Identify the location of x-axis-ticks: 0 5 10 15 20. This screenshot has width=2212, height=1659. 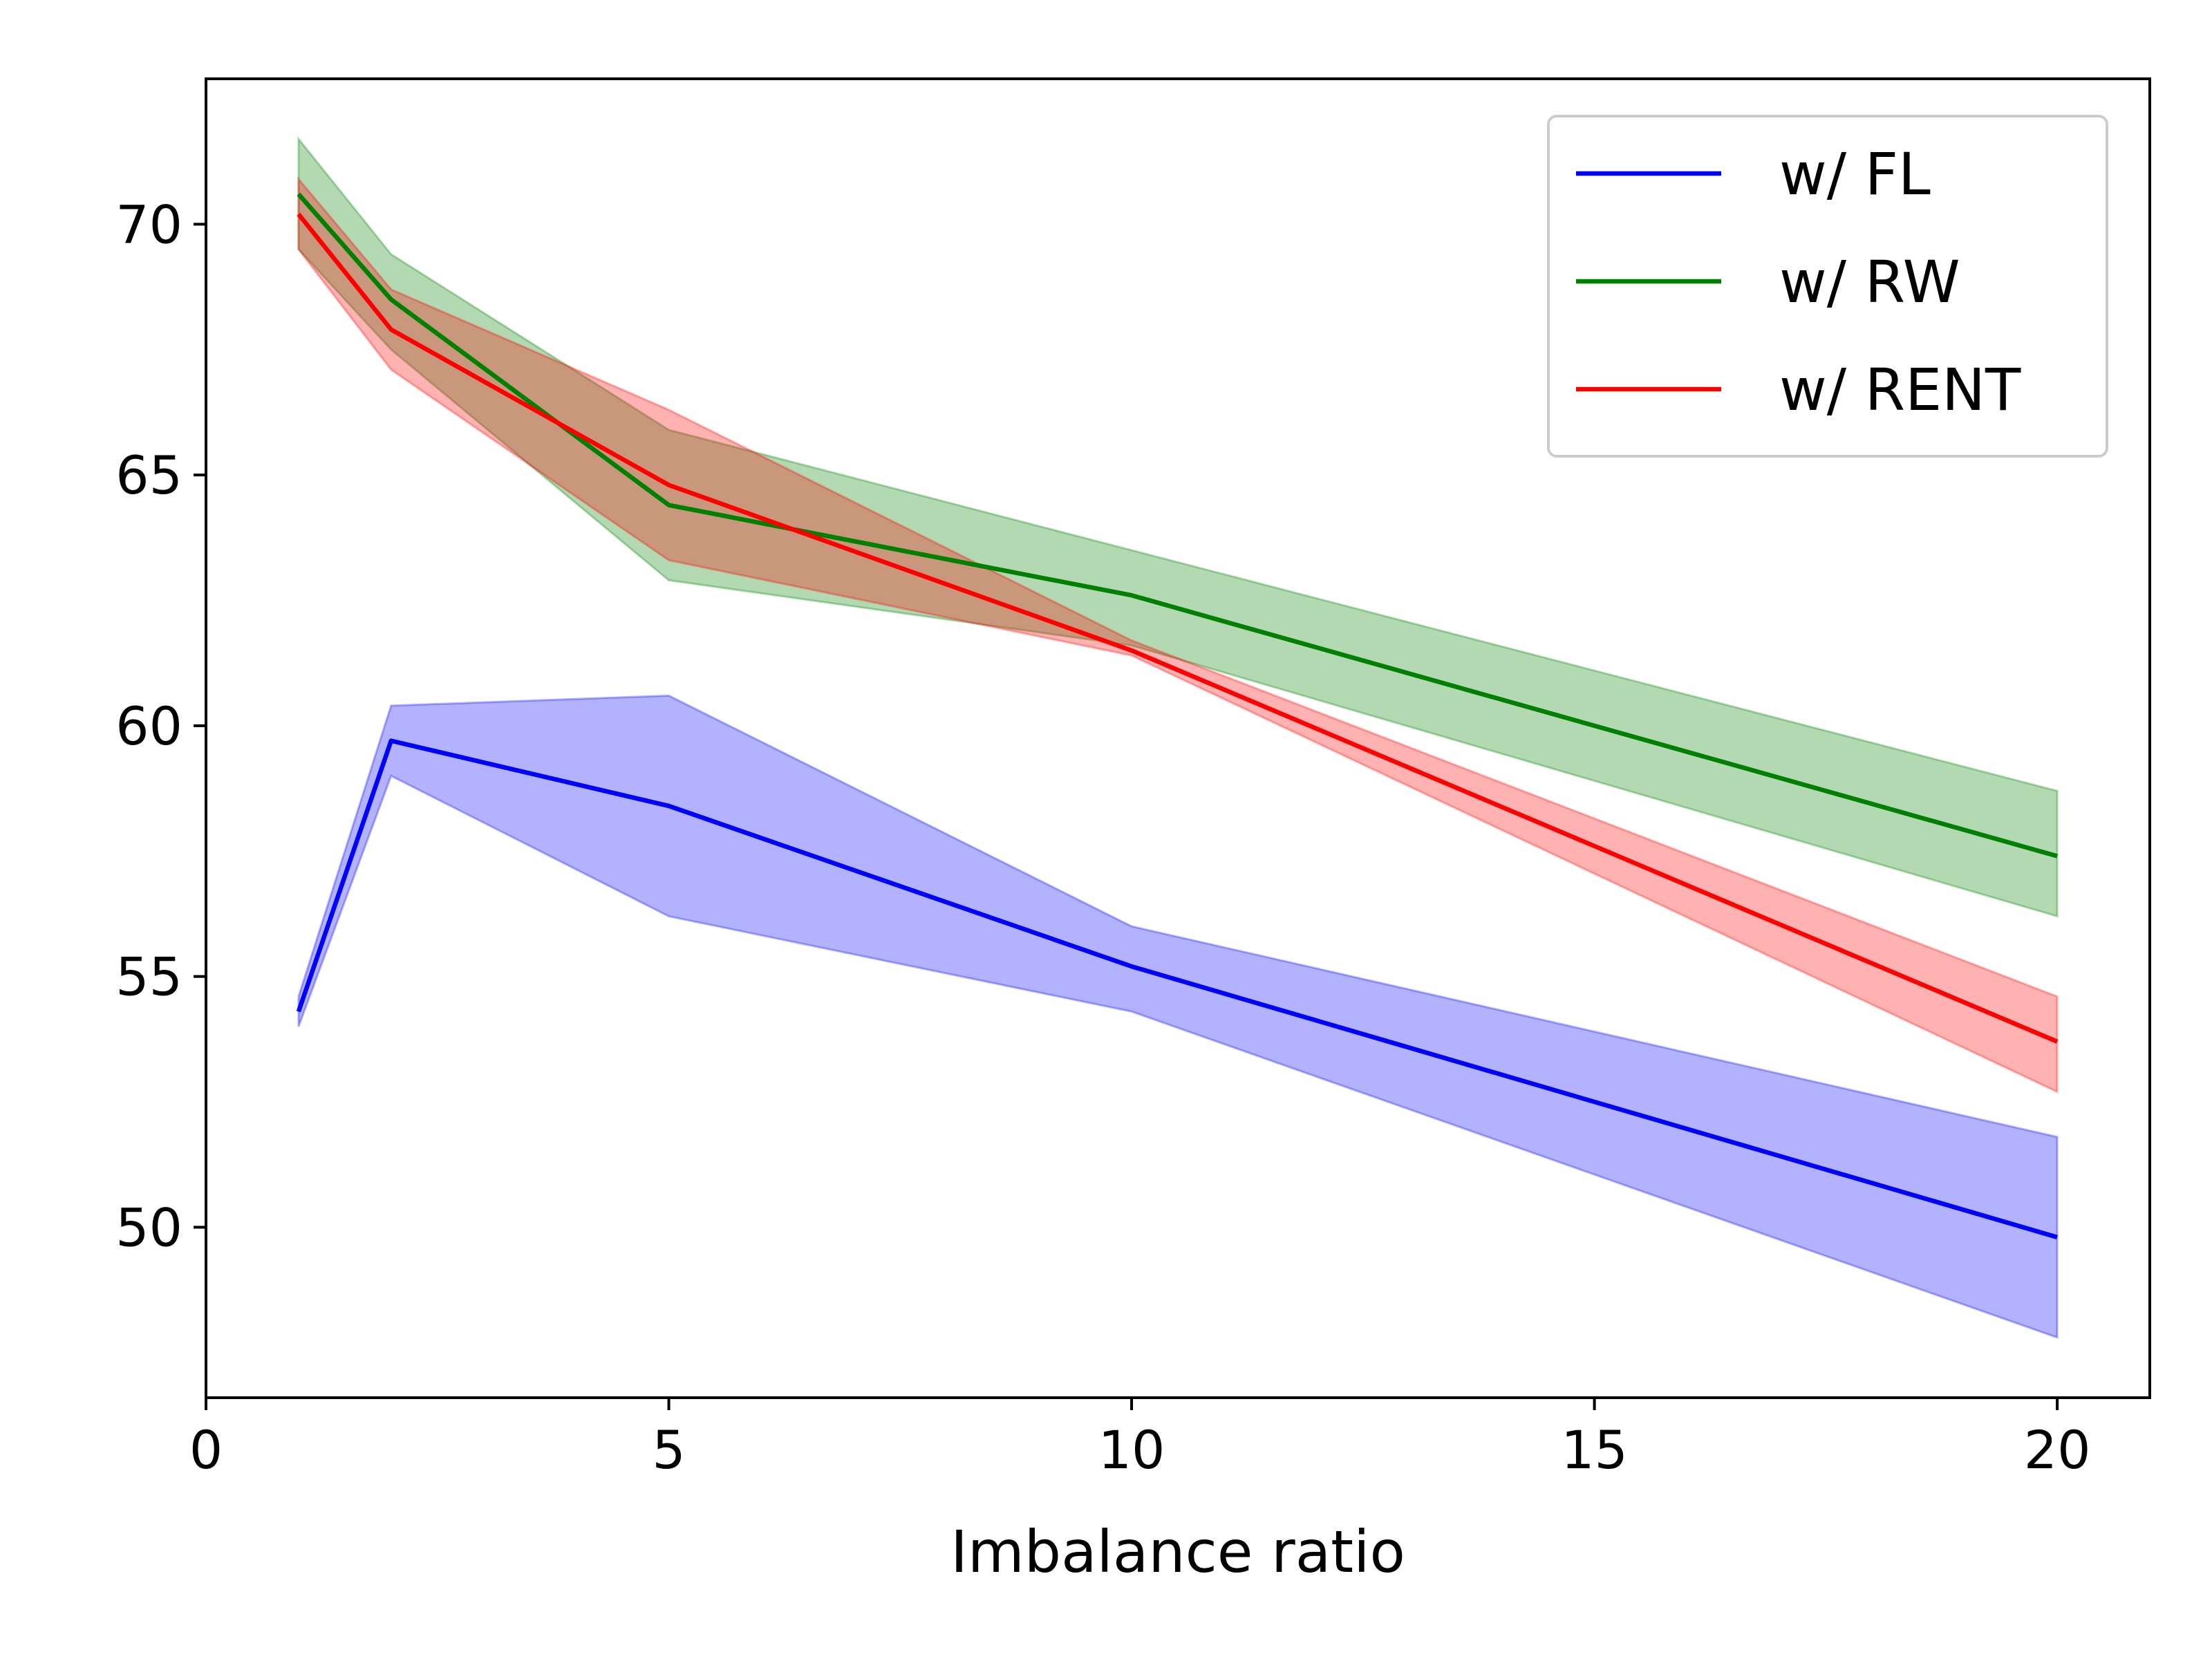
(1140, 1440).